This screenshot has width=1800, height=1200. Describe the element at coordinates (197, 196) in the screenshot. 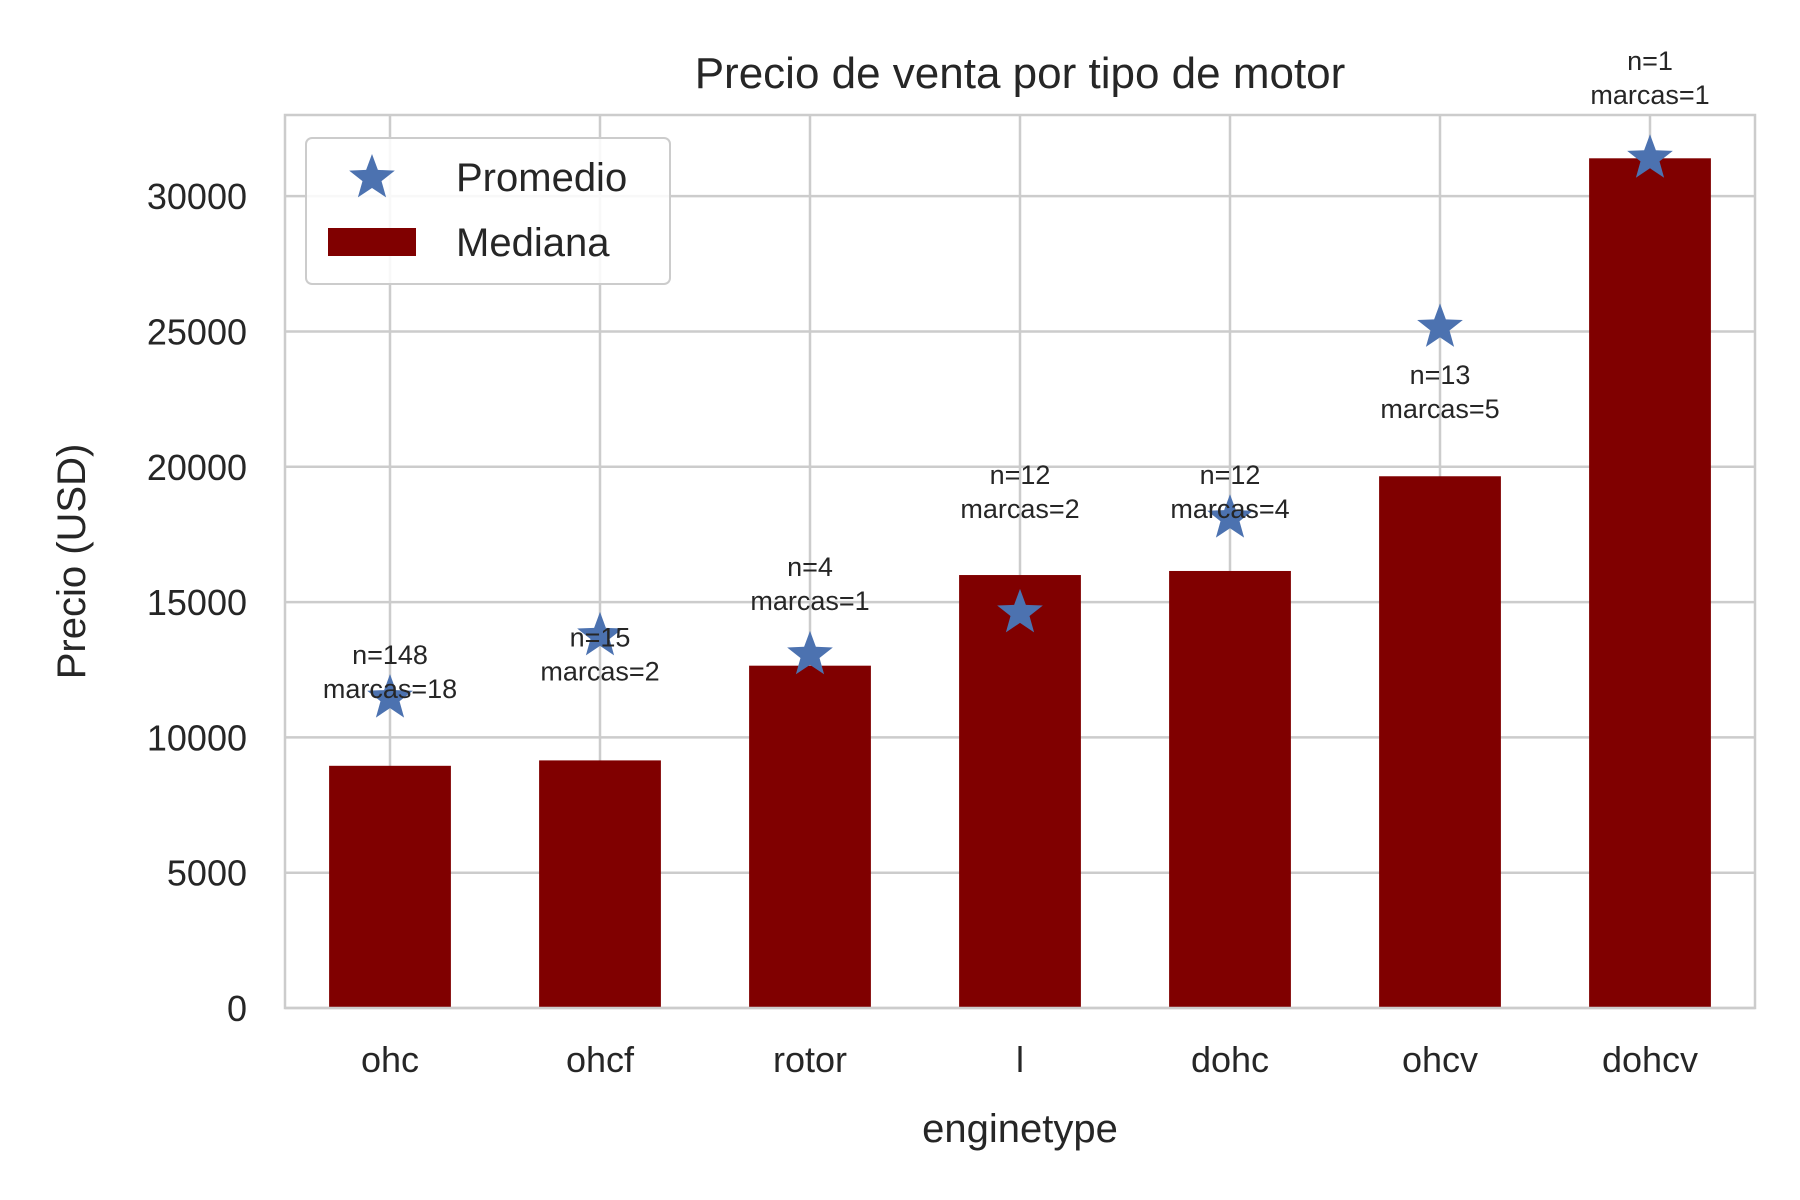

I see `y-tick-label: 30000` at that location.